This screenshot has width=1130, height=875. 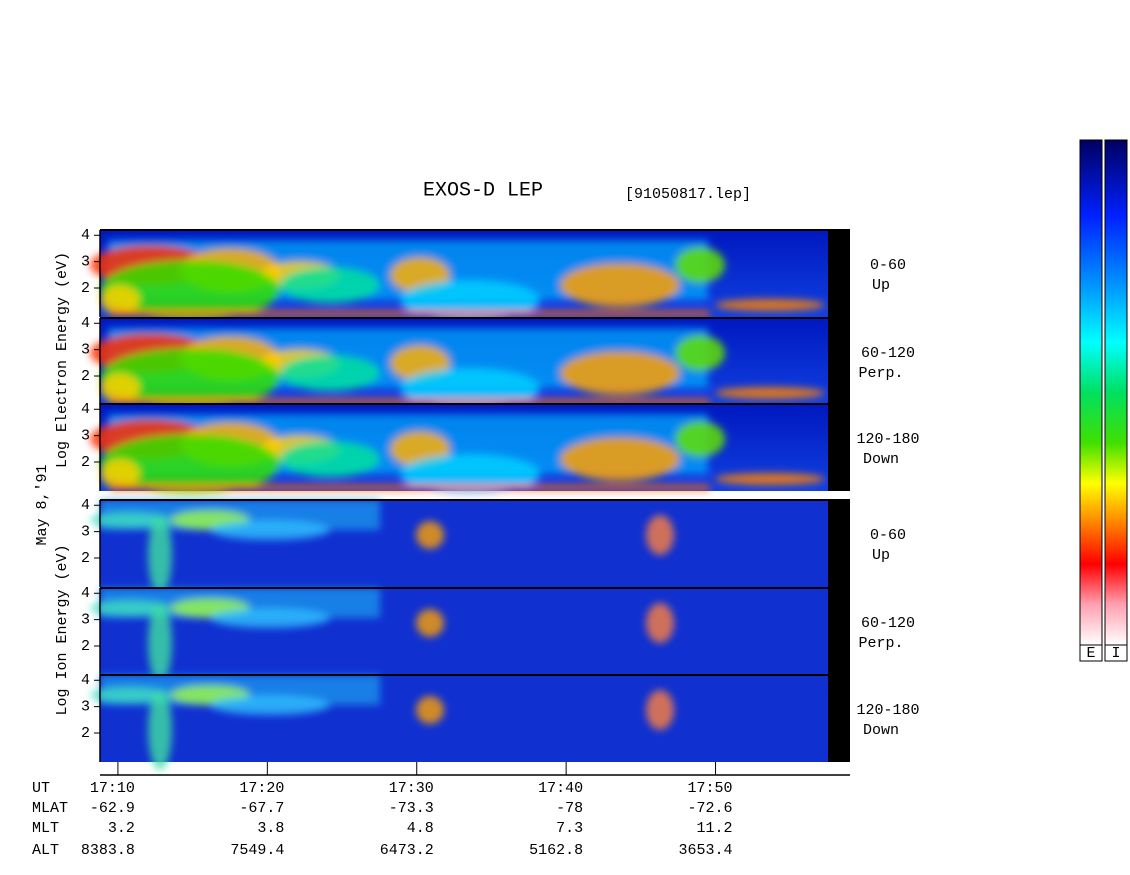 What do you see at coordinates (41, 788) in the screenshot?
I see `orbit-row-label: UT` at bounding box center [41, 788].